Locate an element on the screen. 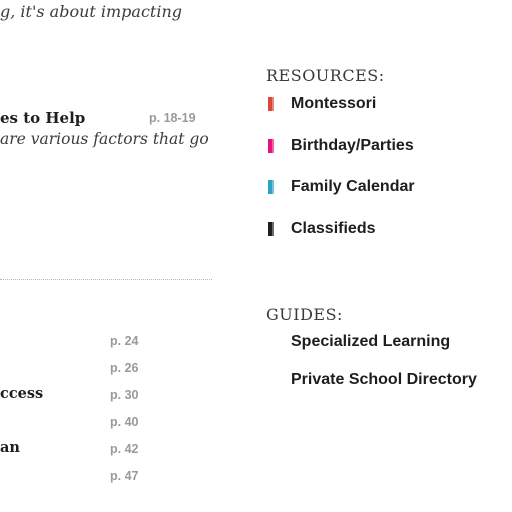 This screenshot has height=512, width=512. toc-item-page: p. 30 is located at coordinates (124, 395).